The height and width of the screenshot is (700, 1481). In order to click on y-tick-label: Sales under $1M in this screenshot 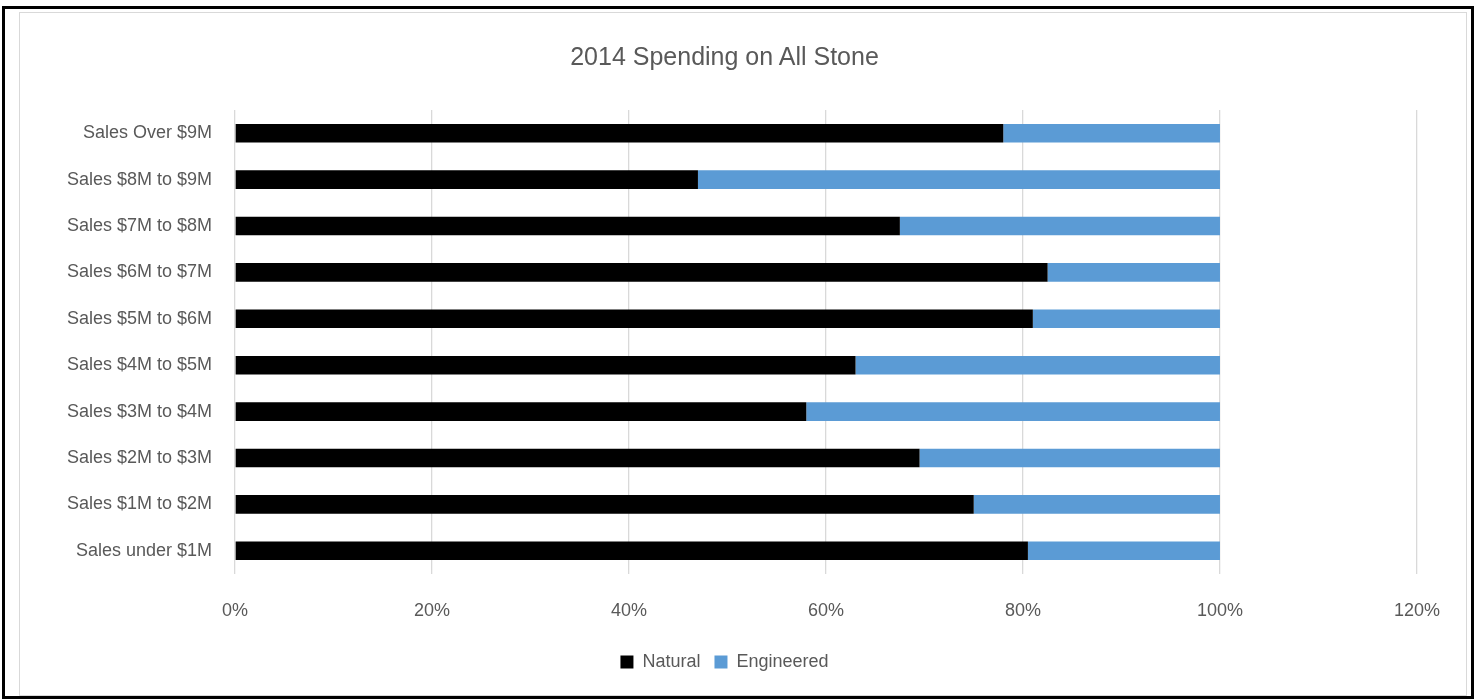, I will do `click(143, 549)`.